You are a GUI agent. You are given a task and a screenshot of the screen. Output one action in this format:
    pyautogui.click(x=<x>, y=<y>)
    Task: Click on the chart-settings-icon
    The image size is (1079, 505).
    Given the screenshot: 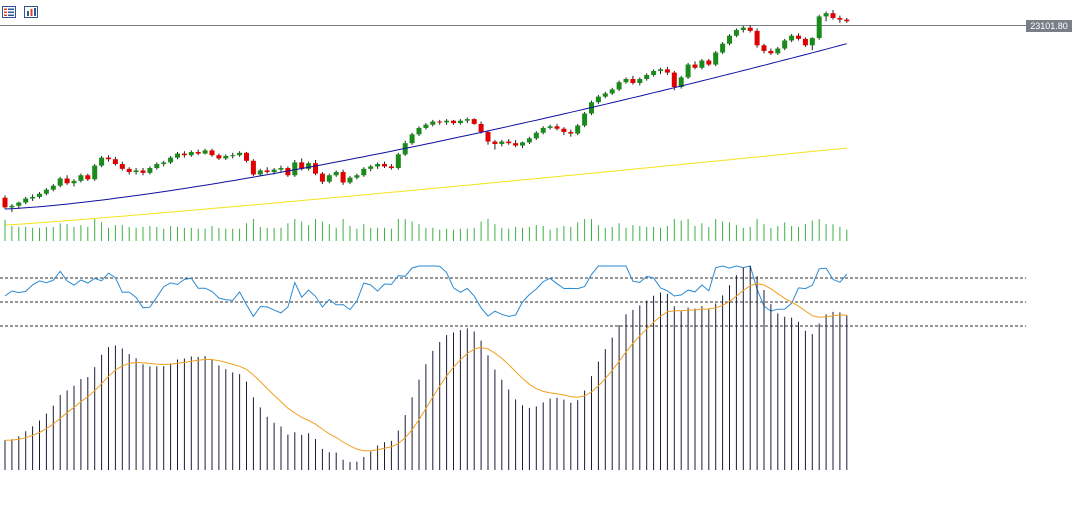 What is the action you would take?
    pyautogui.click(x=31, y=11)
    